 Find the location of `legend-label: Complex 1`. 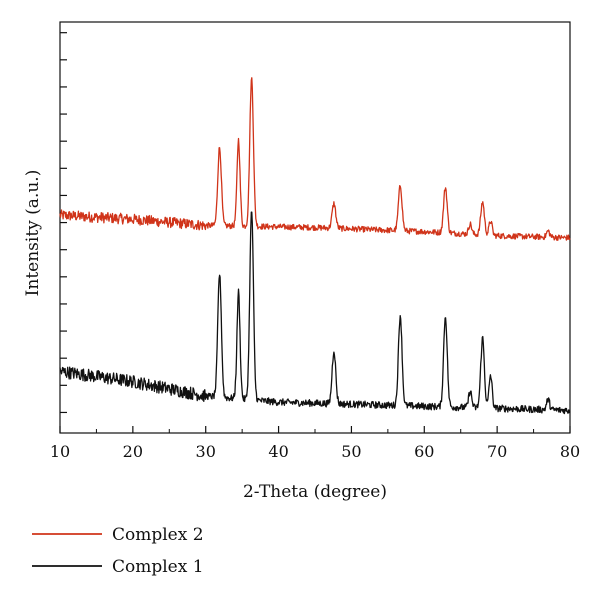

legend-label: Complex 1 is located at coordinates (158, 567).